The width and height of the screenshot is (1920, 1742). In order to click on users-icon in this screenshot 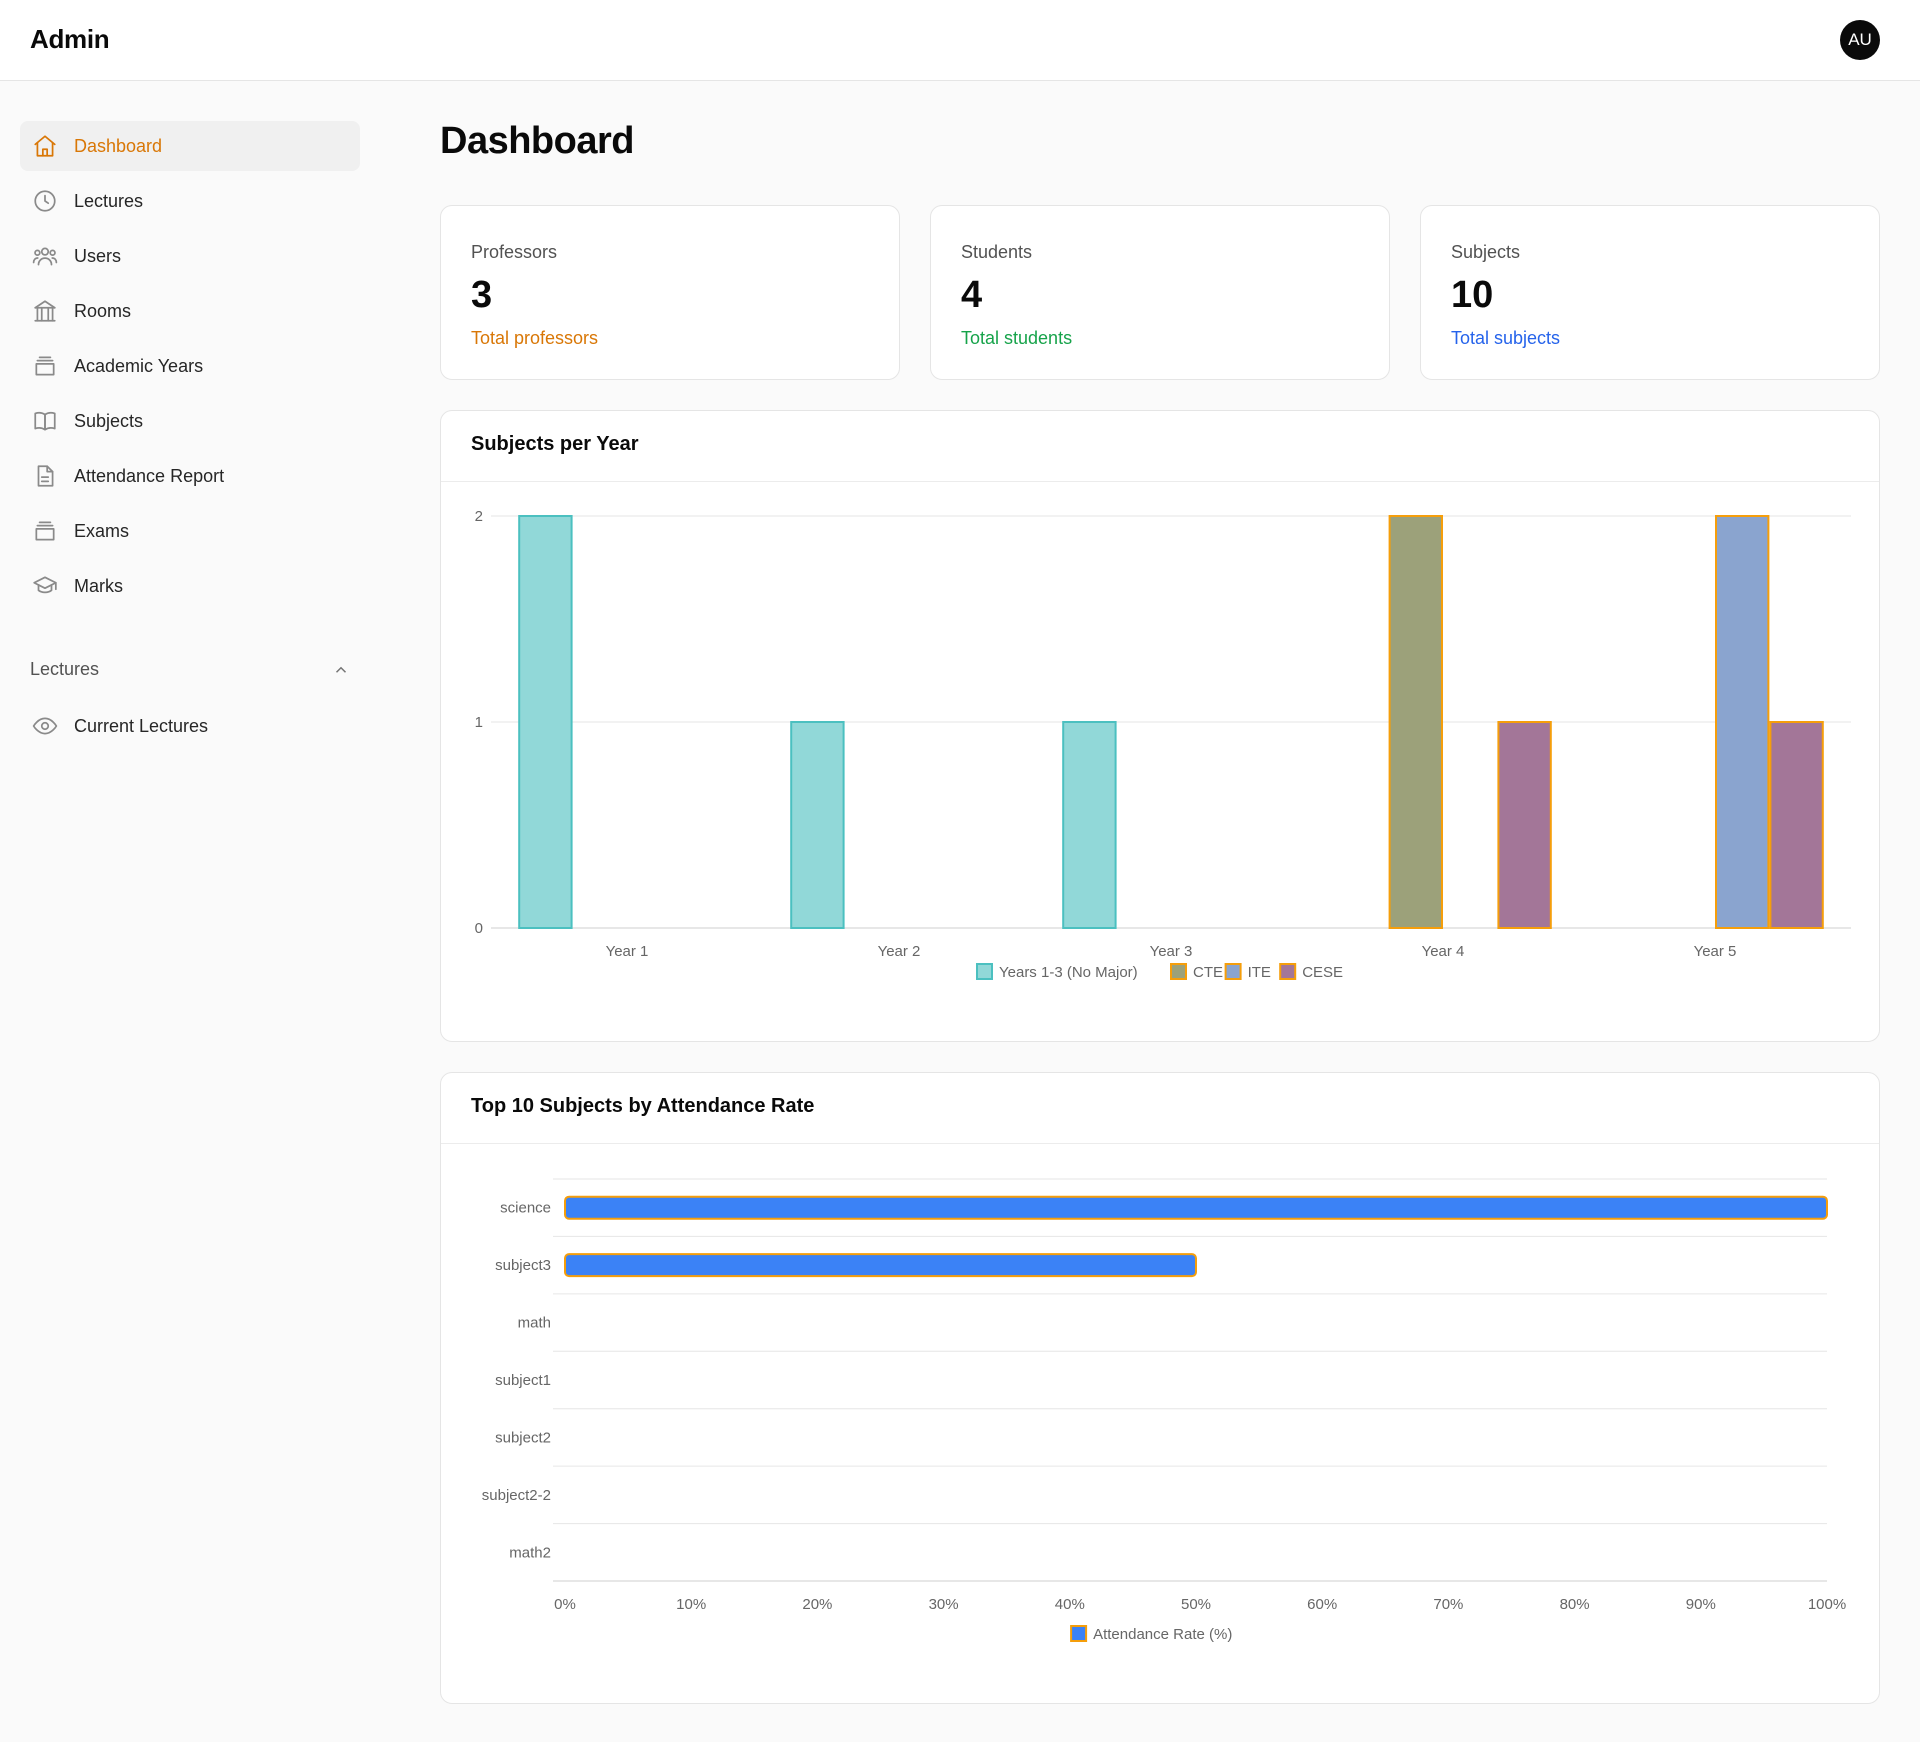, I will do `click(45, 256)`.